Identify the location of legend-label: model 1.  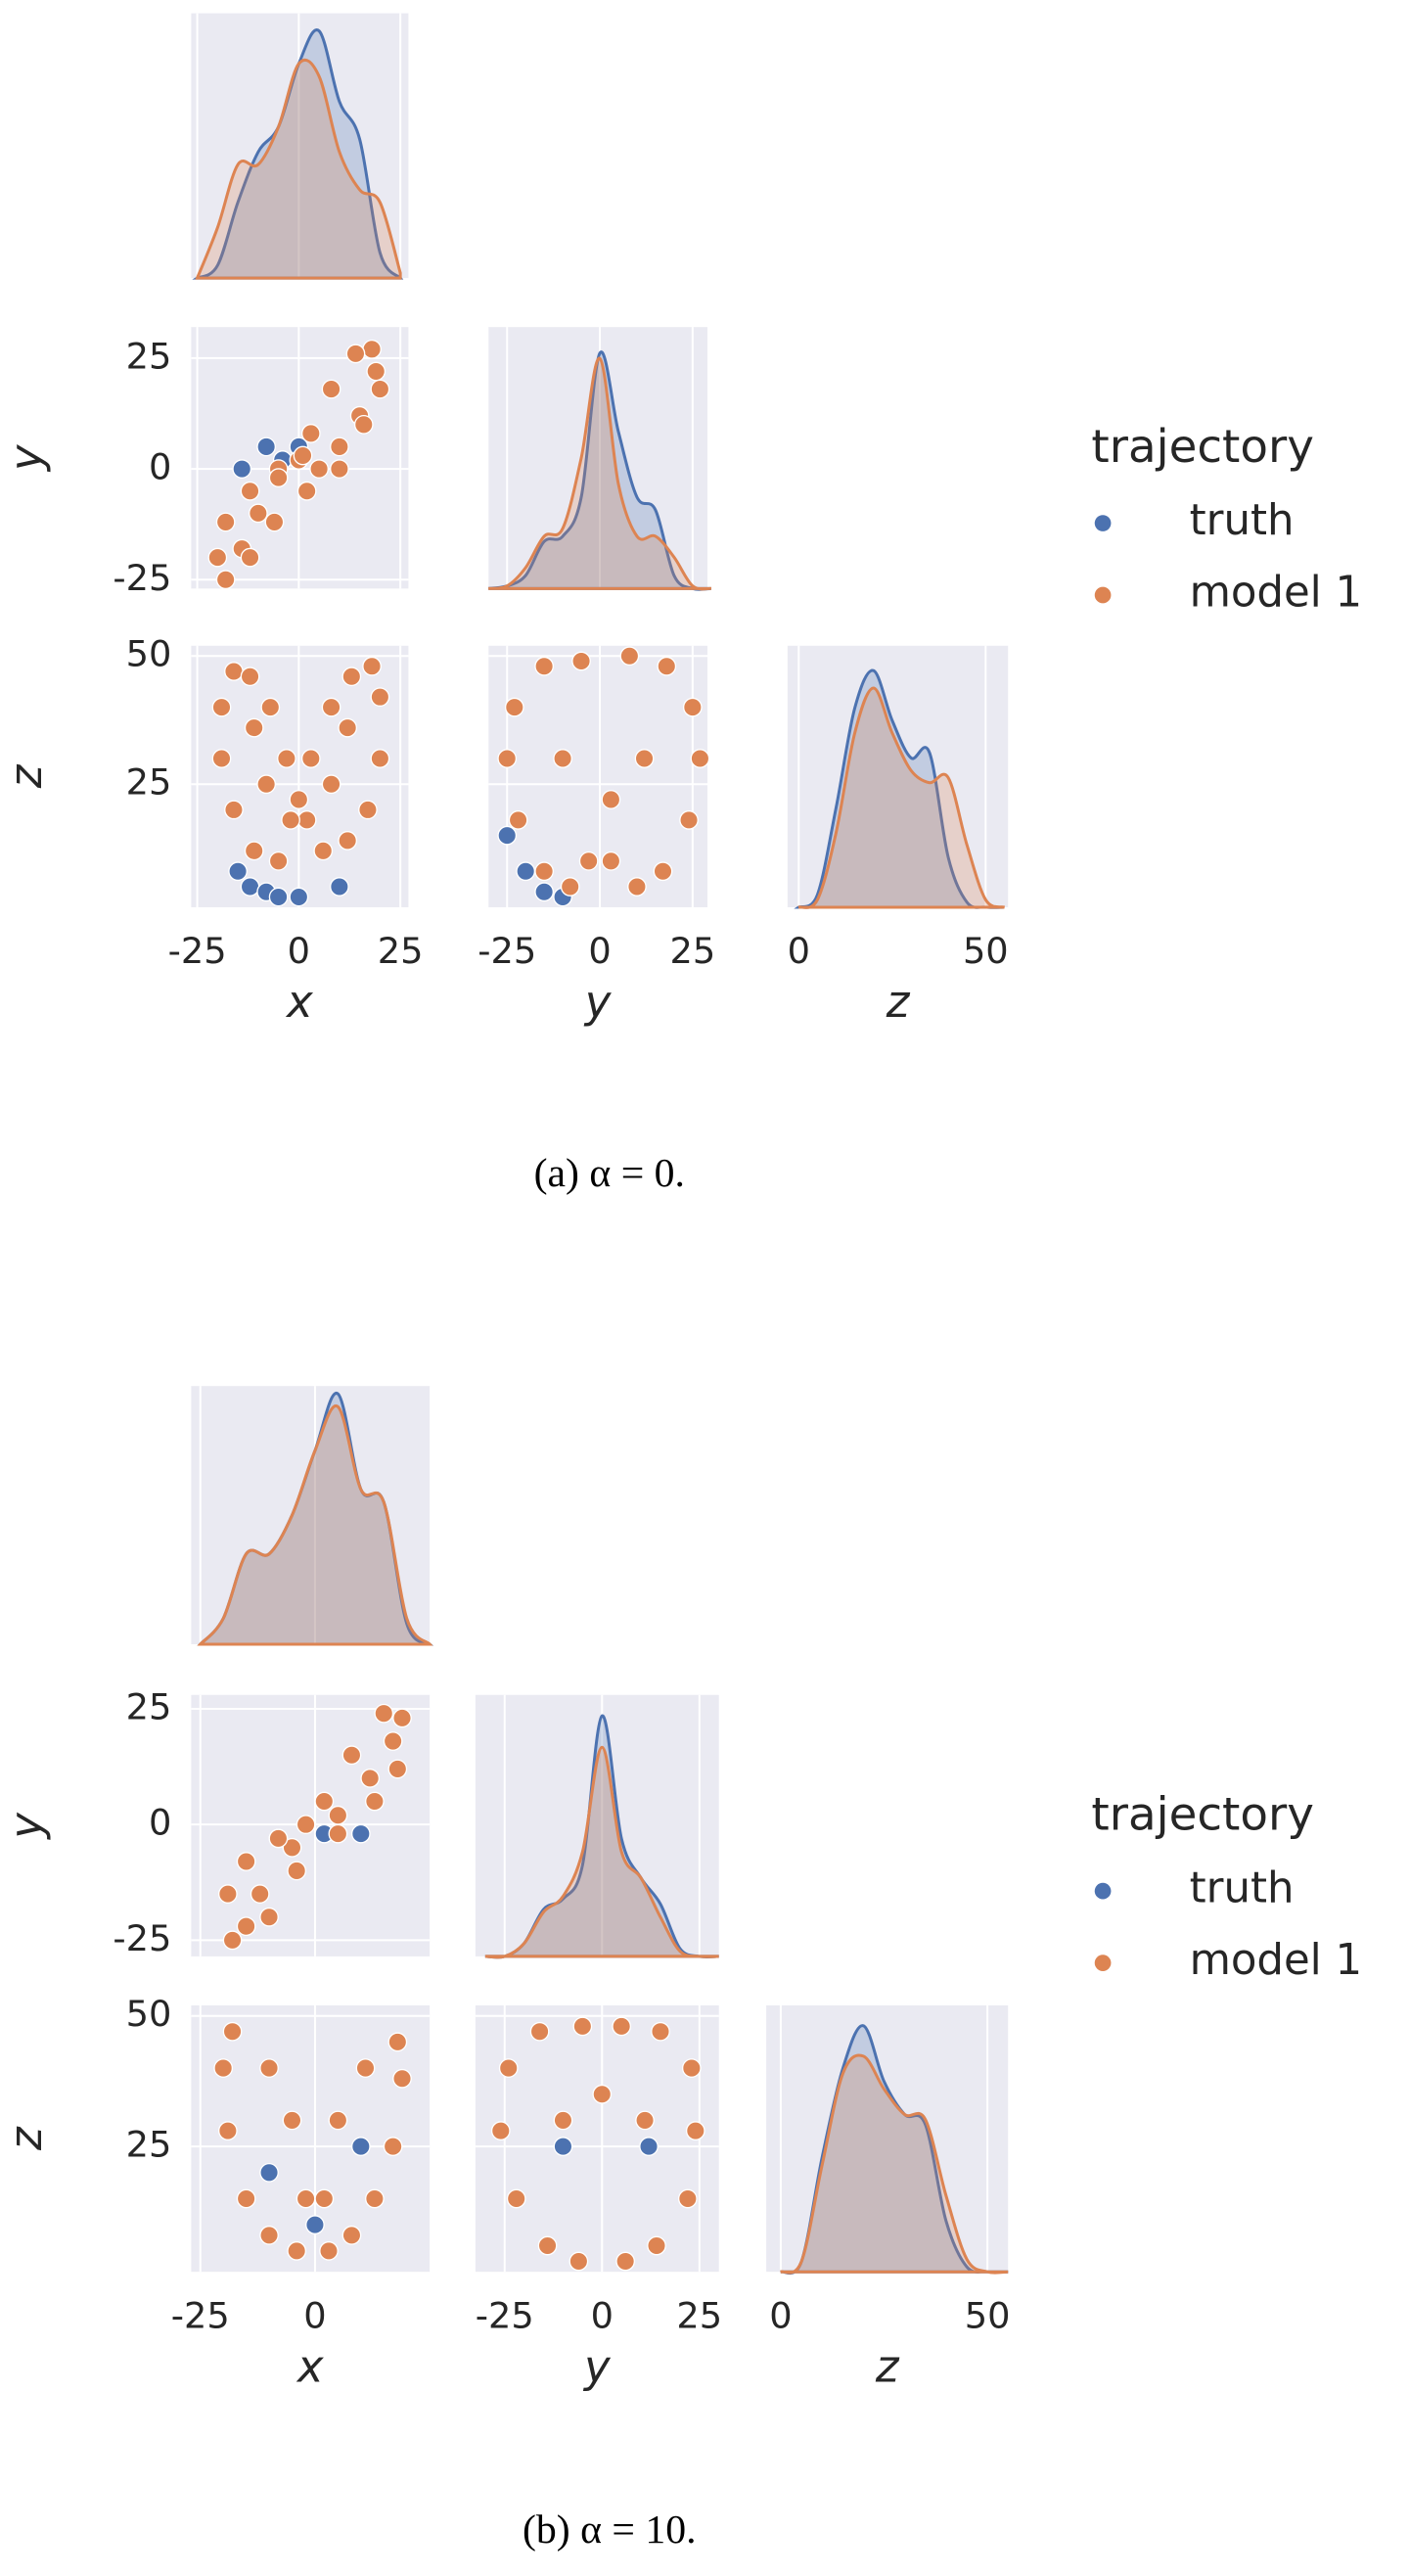
(1277, 1960).